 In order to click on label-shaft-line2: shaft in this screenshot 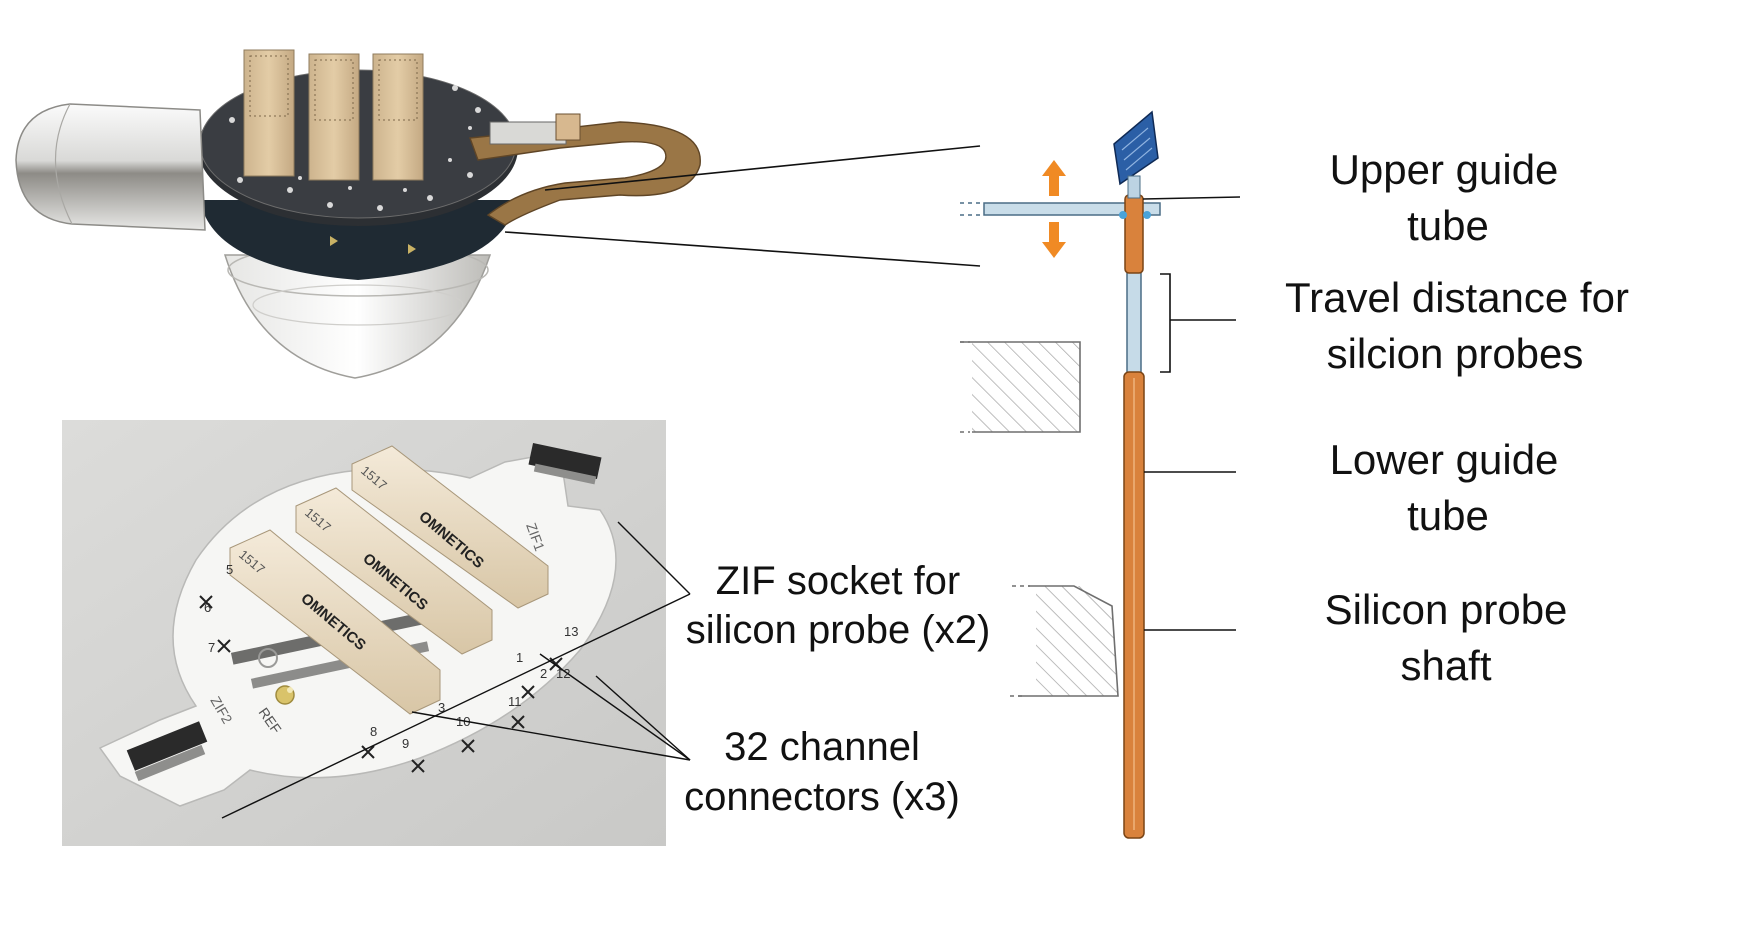, I will do `click(1445, 665)`.